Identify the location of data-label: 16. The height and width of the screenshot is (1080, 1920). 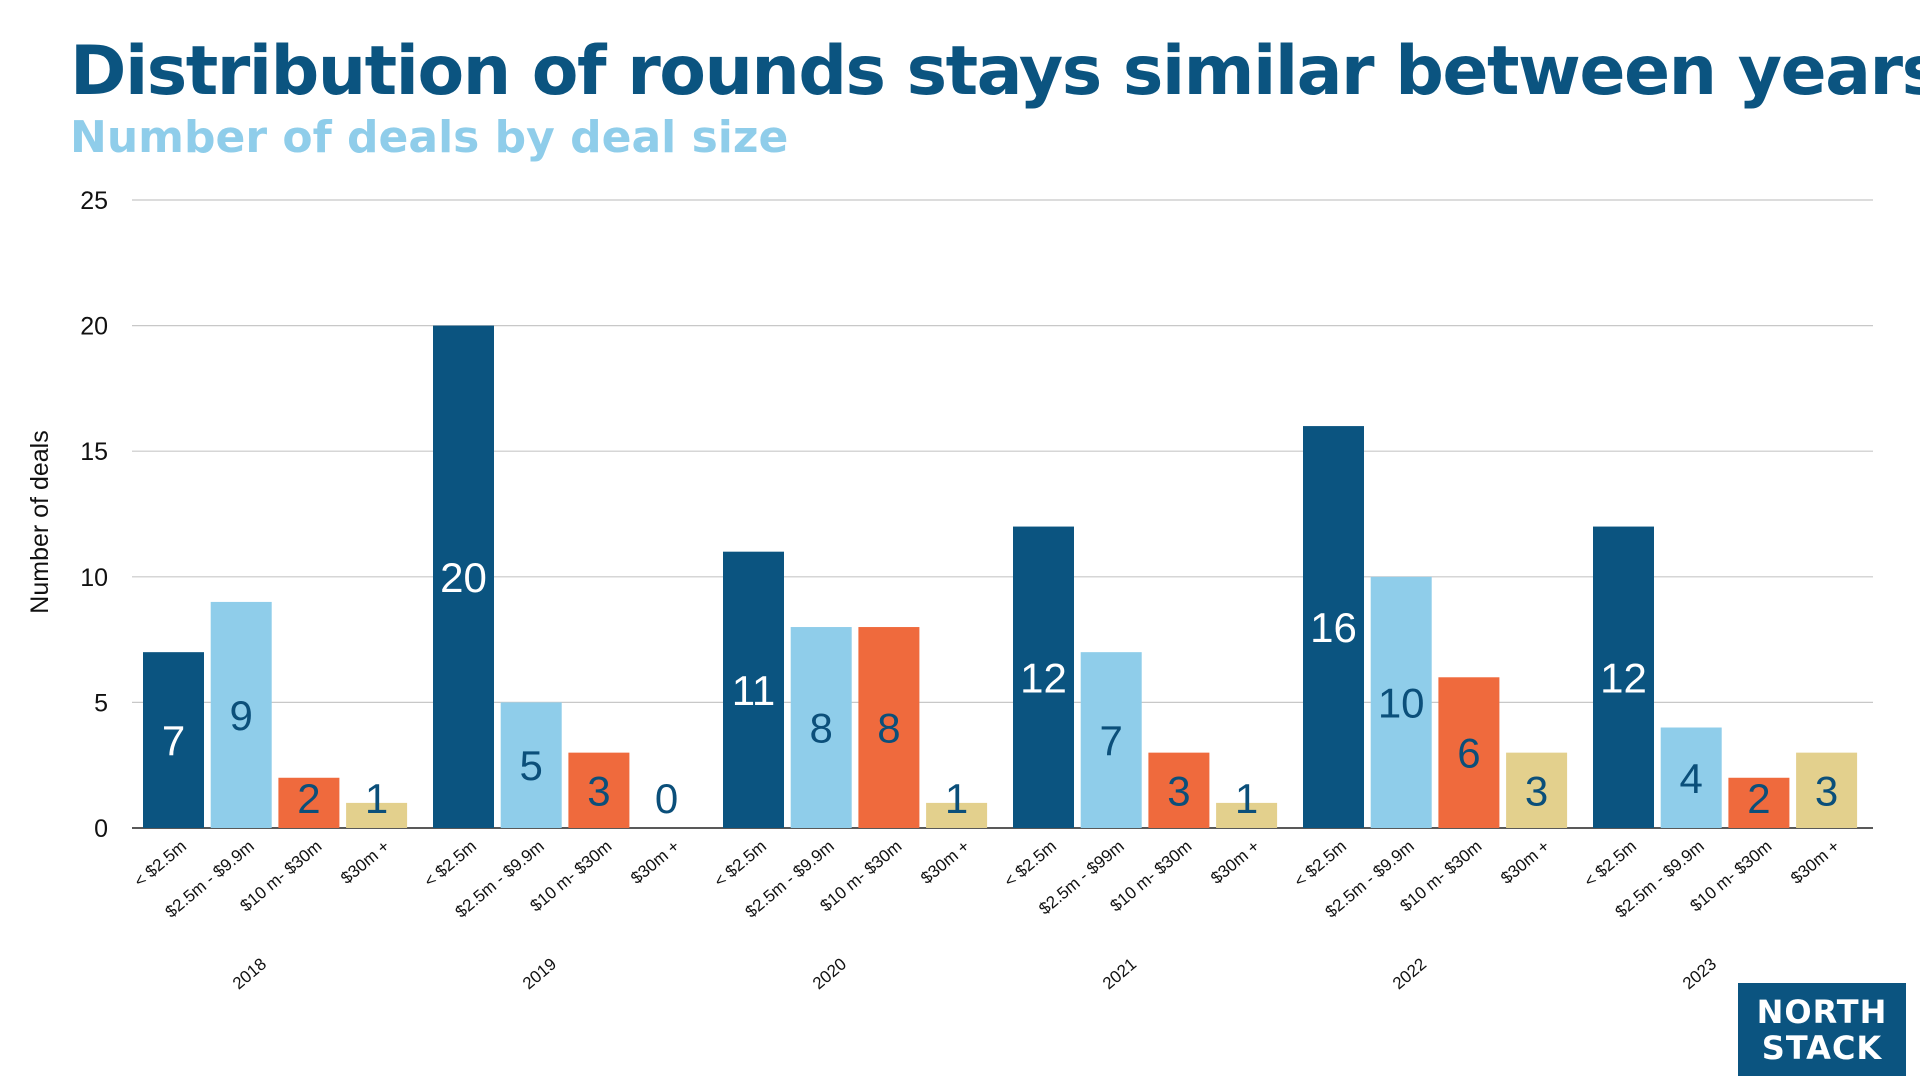
(1333, 627).